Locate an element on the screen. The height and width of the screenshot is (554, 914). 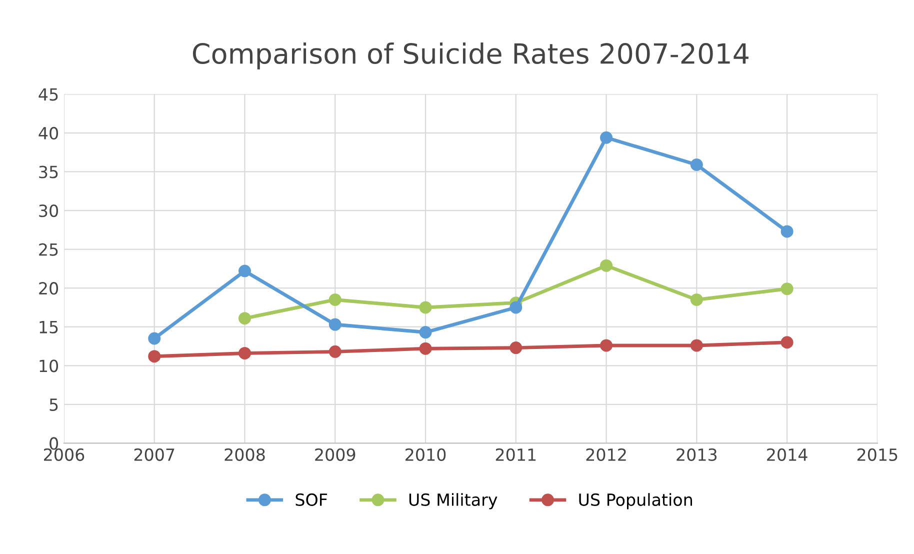
y-tick-label: 40 is located at coordinates (48, 133).